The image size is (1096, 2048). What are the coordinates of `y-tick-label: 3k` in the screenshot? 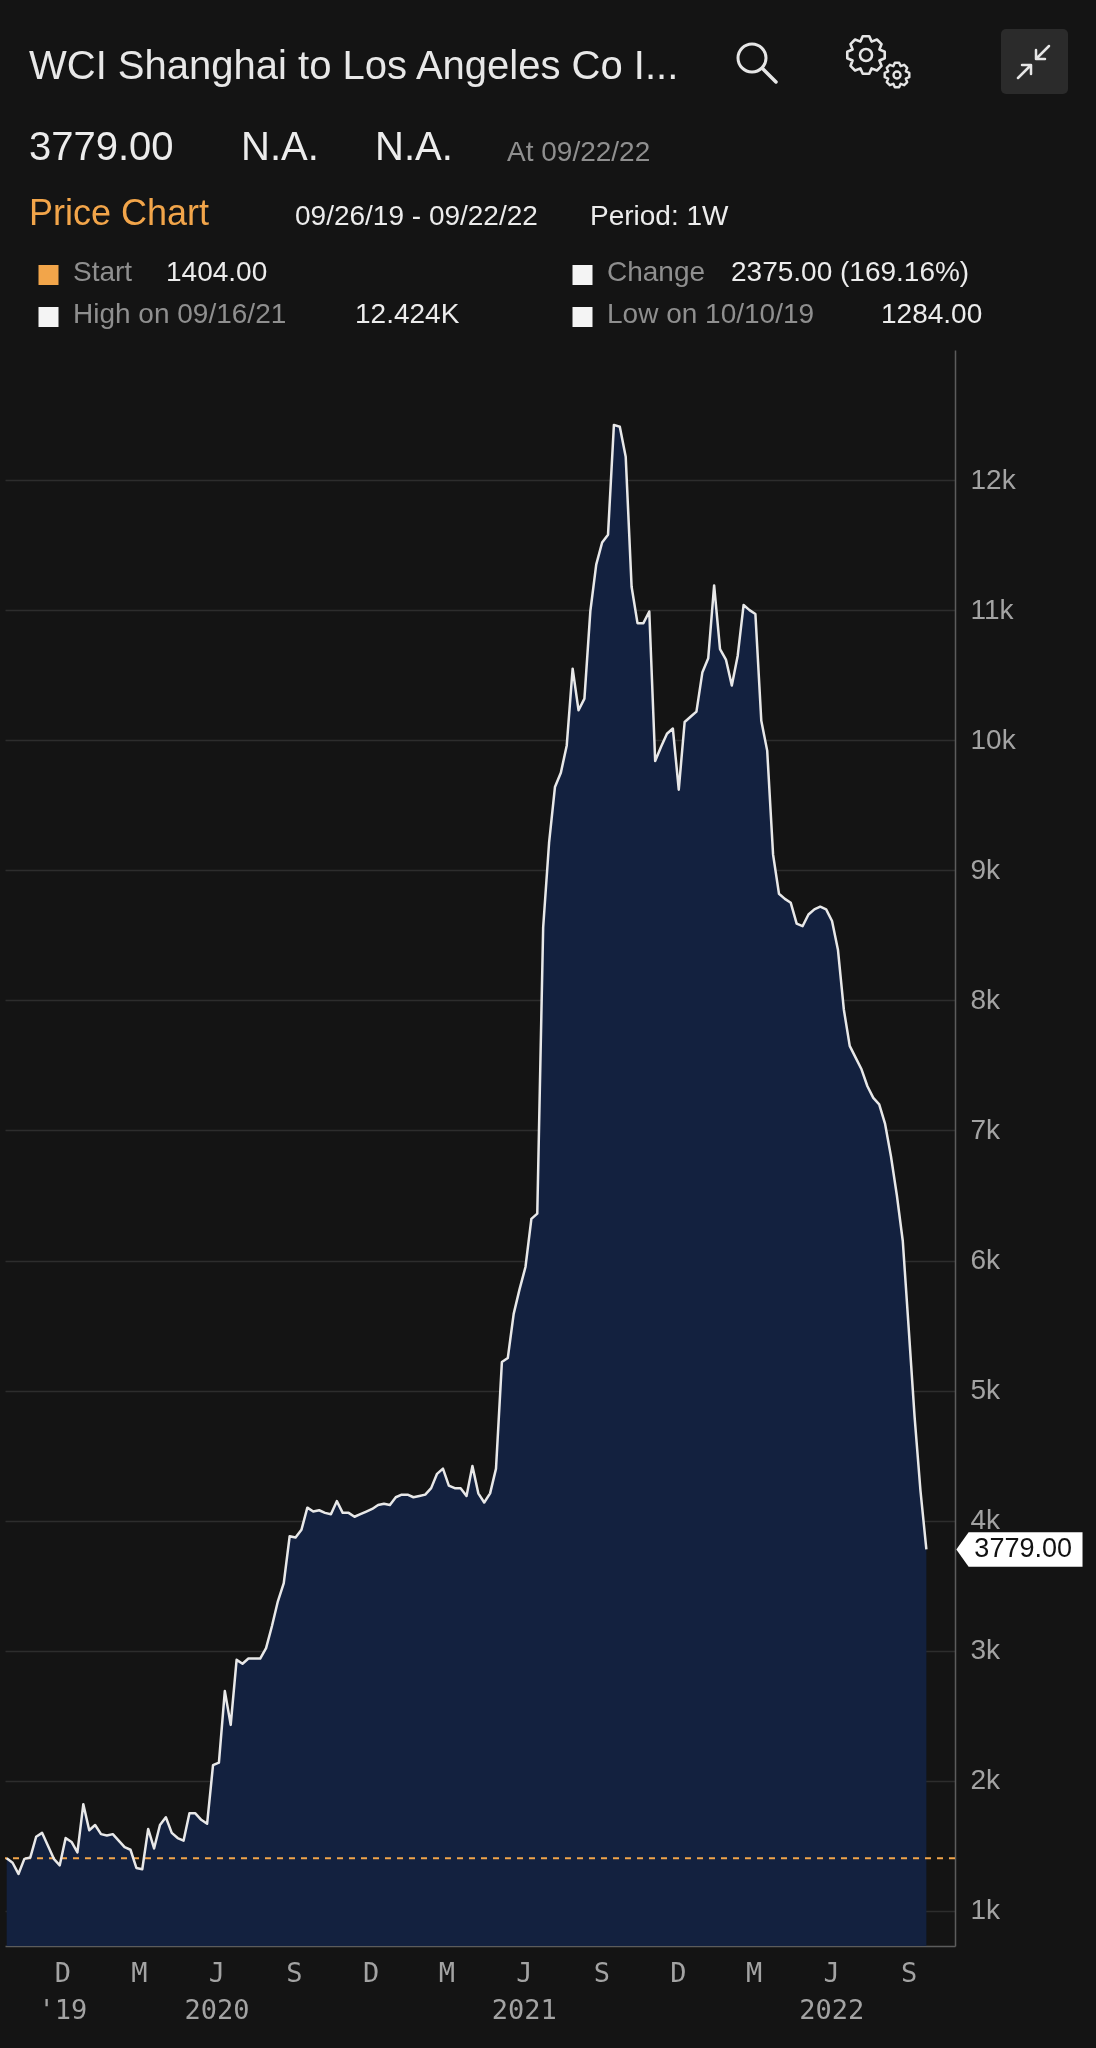 It's located at (986, 1650).